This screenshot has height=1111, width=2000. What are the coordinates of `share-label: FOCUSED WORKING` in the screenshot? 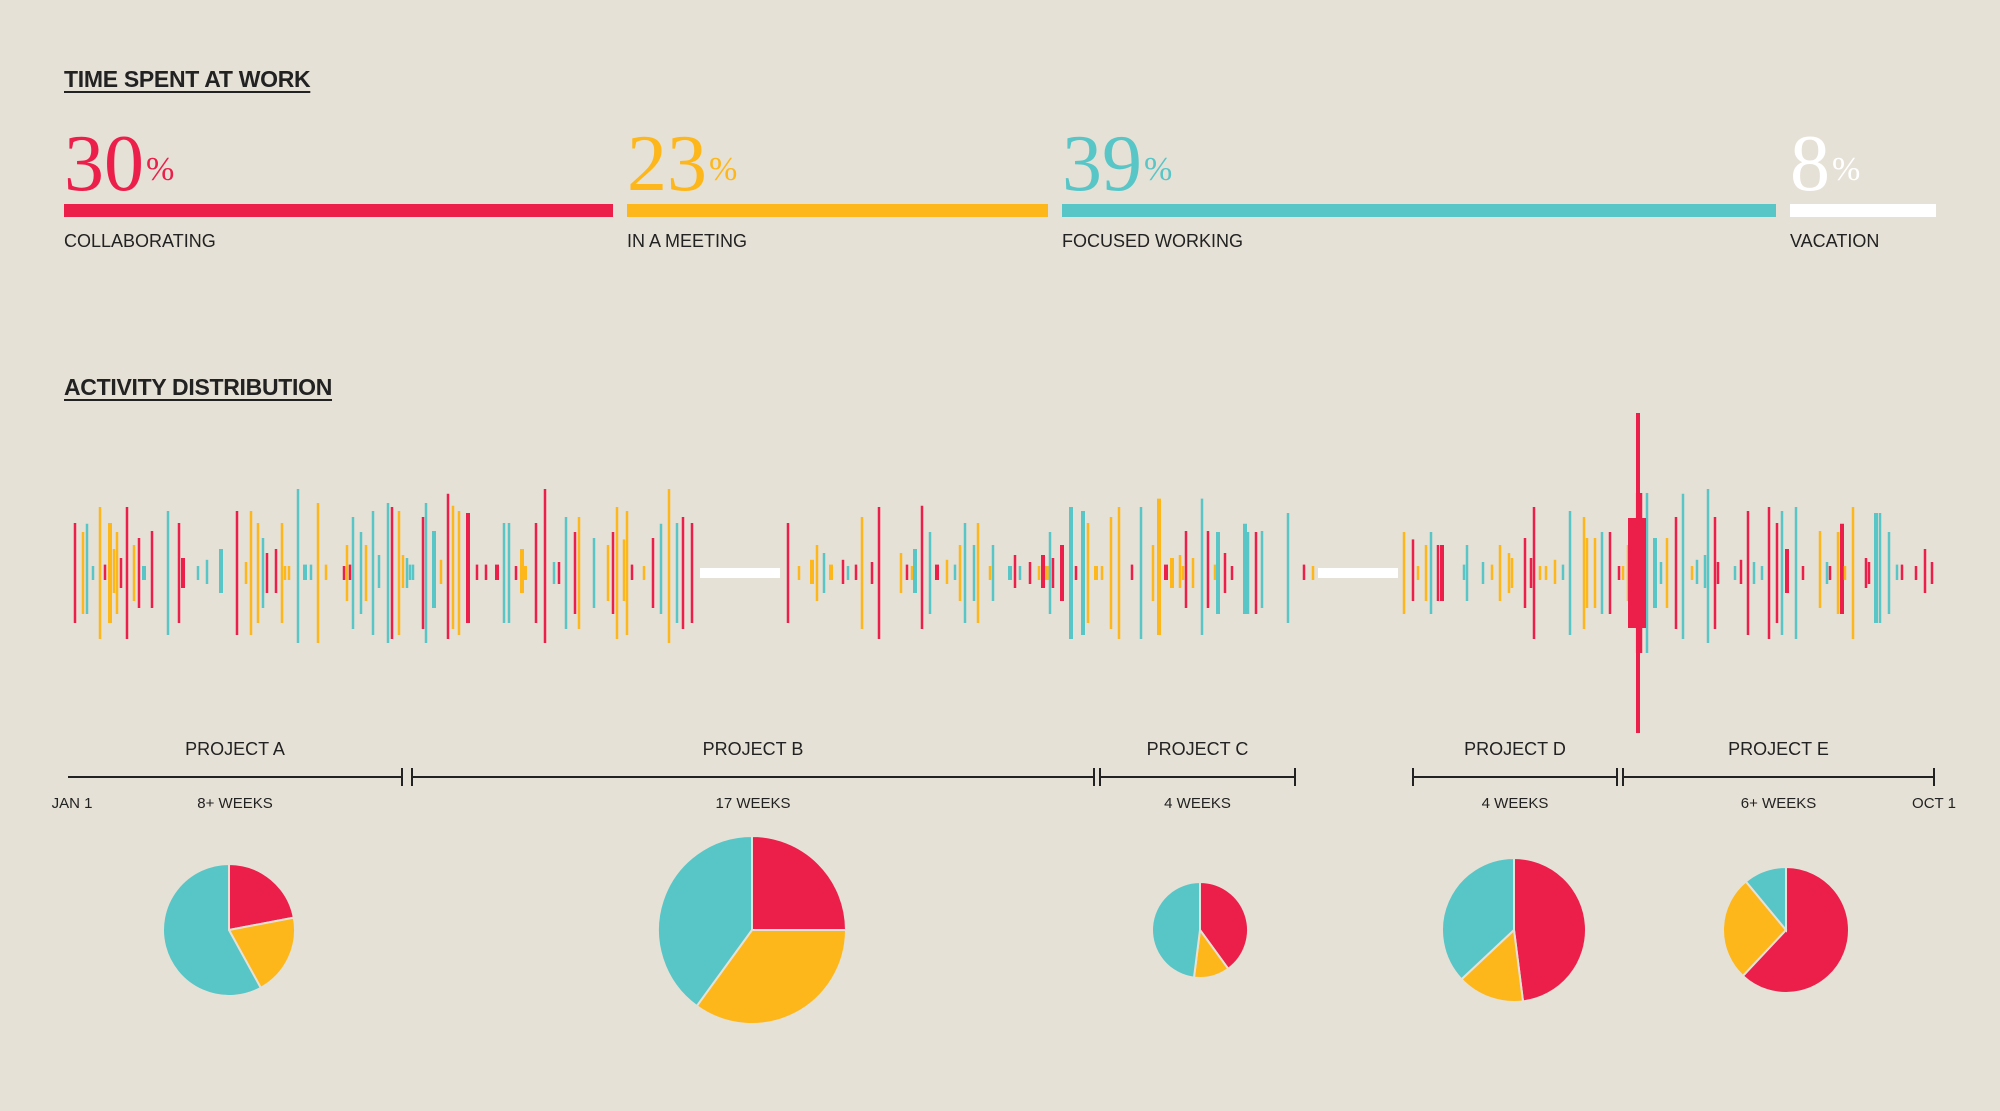 It's located at (1153, 241).